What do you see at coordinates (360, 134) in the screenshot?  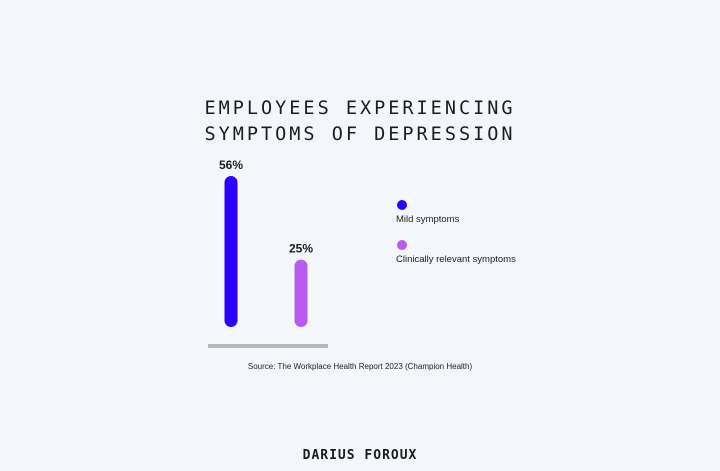 I see `chart-title-line-2: SYMPTOMS OF DEPRESSION` at bounding box center [360, 134].